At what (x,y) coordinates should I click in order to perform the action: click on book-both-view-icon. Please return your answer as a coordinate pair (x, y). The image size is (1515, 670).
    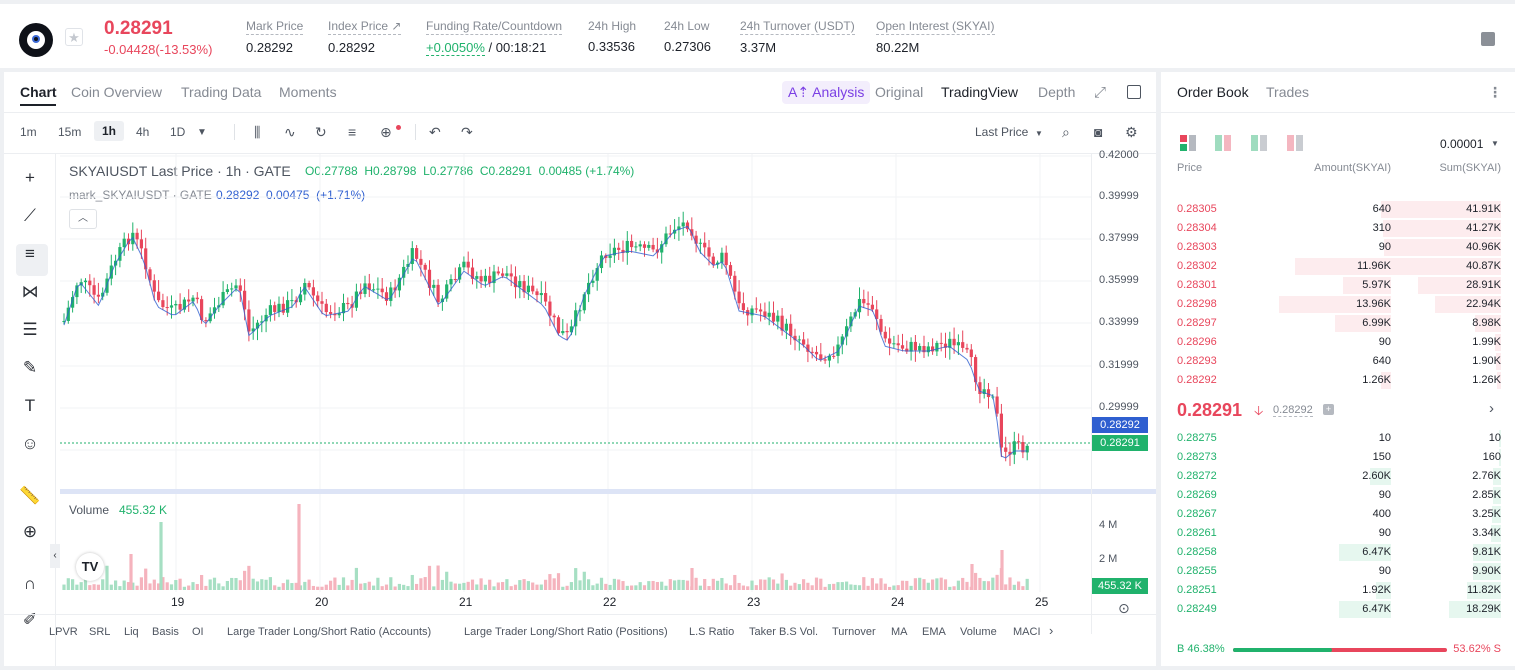
    Looking at the image, I should click on (1188, 143).